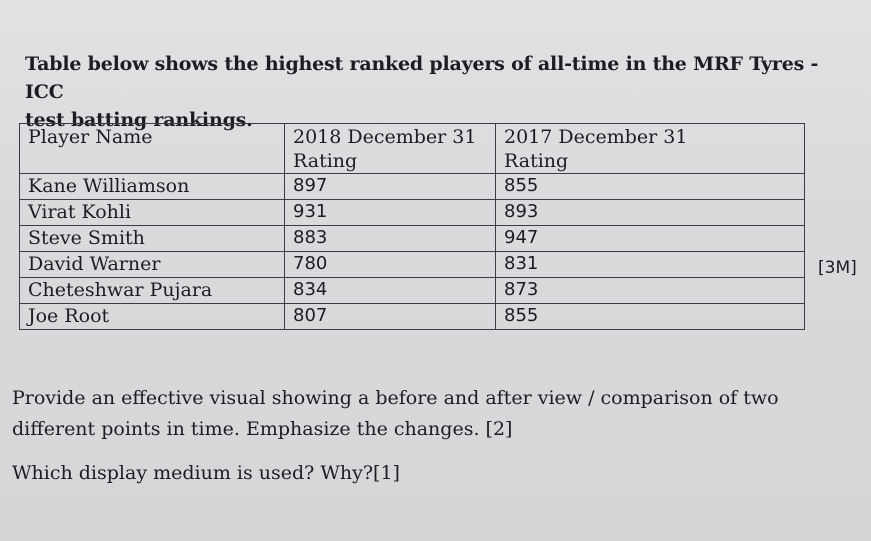 This screenshot has width=871, height=541. I want to click on player-name-cell: Joe Root, so click(152, 316).